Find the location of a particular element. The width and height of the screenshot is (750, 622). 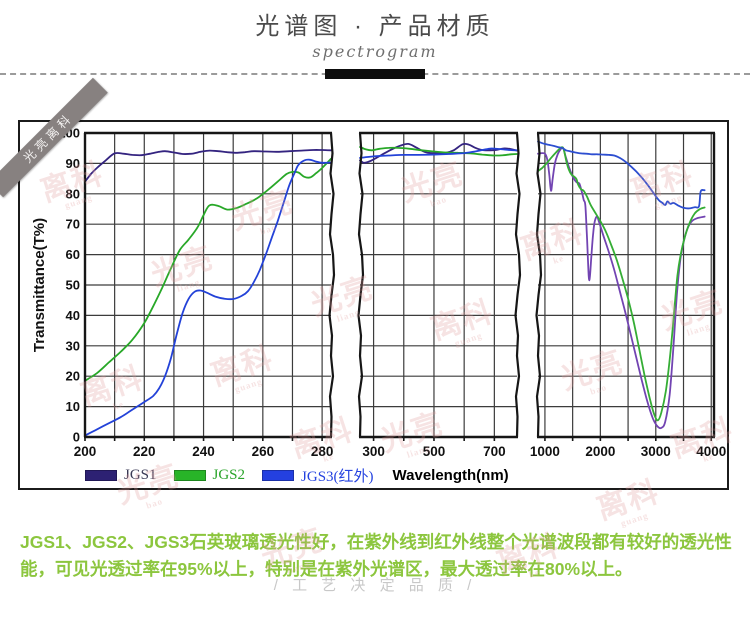

legend-label: JGS2 is located at coordinates (229, 474).